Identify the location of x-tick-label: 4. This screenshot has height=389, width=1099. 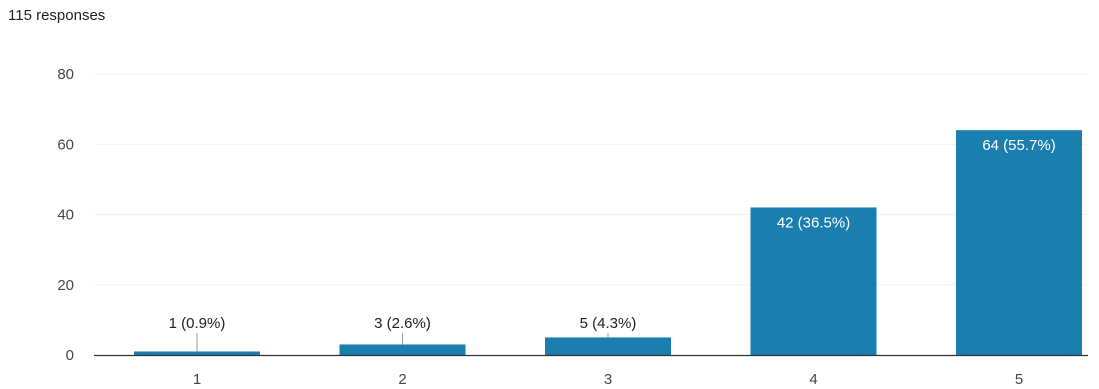
(813, 379).